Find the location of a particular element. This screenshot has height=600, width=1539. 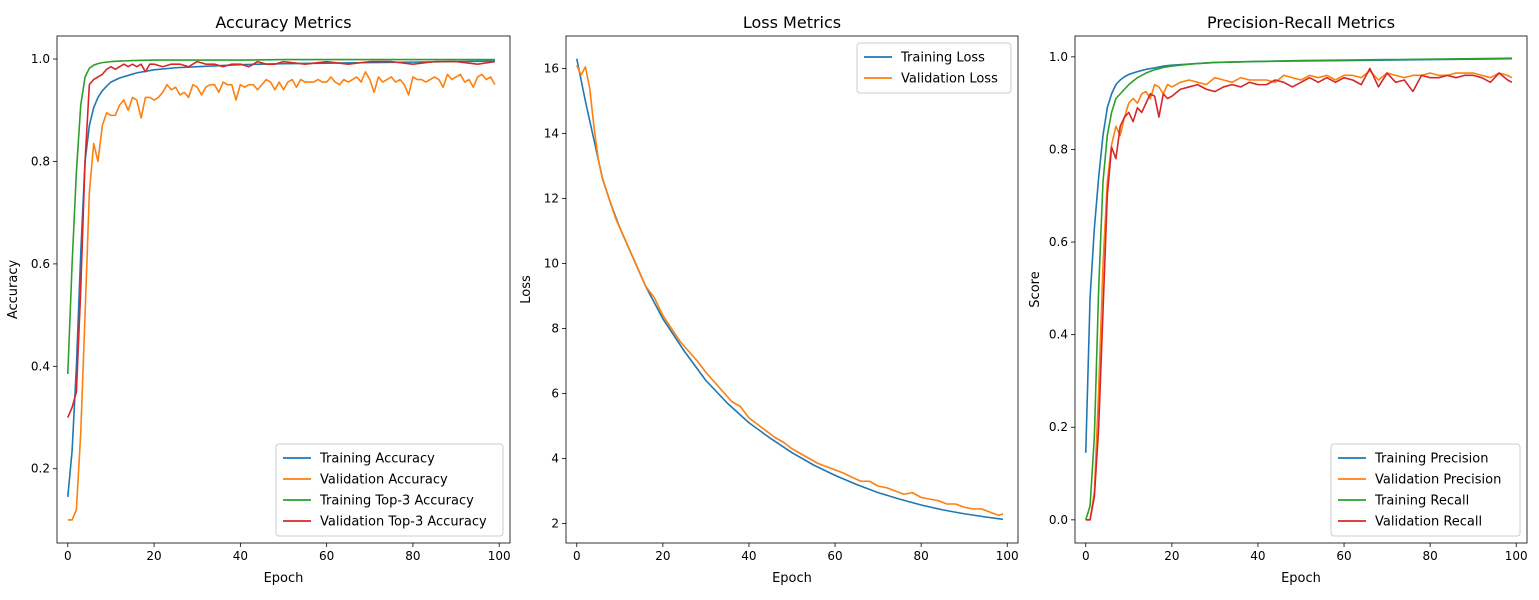

legend-label: Training Precision is located at coordinates (1431, 459).